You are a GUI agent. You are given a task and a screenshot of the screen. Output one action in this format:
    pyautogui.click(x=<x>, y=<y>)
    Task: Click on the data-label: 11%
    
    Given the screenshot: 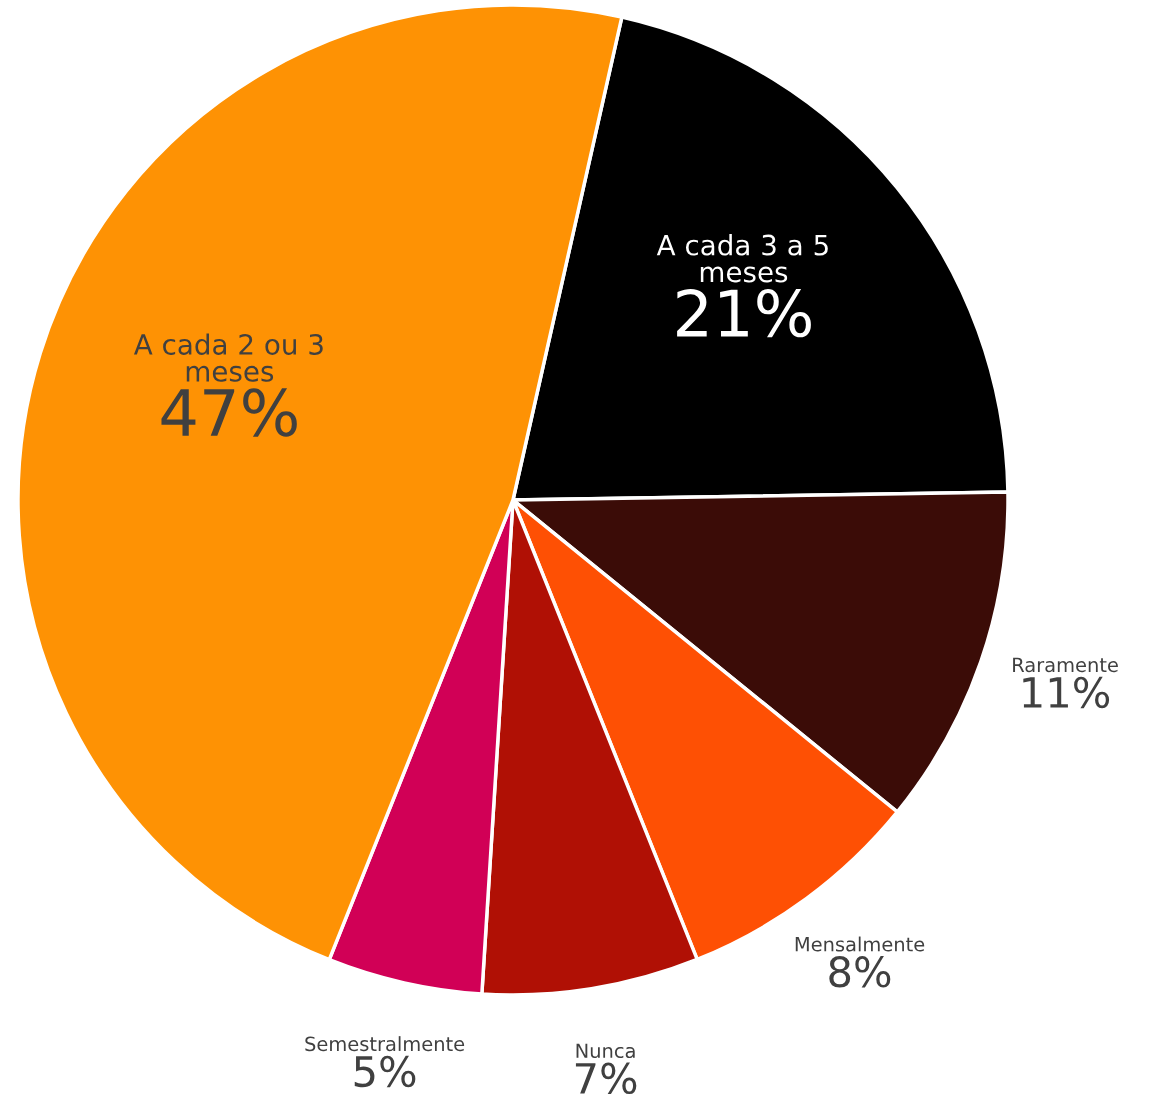 What is the action you would take?
    pyautogui.click(x=1066, y=692)
    